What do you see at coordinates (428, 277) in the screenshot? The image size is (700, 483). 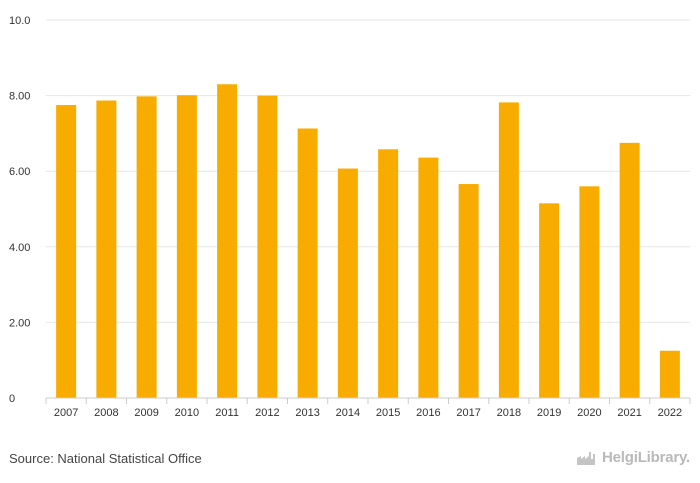 I see `bar-2016` at bounding box center [428, 277].